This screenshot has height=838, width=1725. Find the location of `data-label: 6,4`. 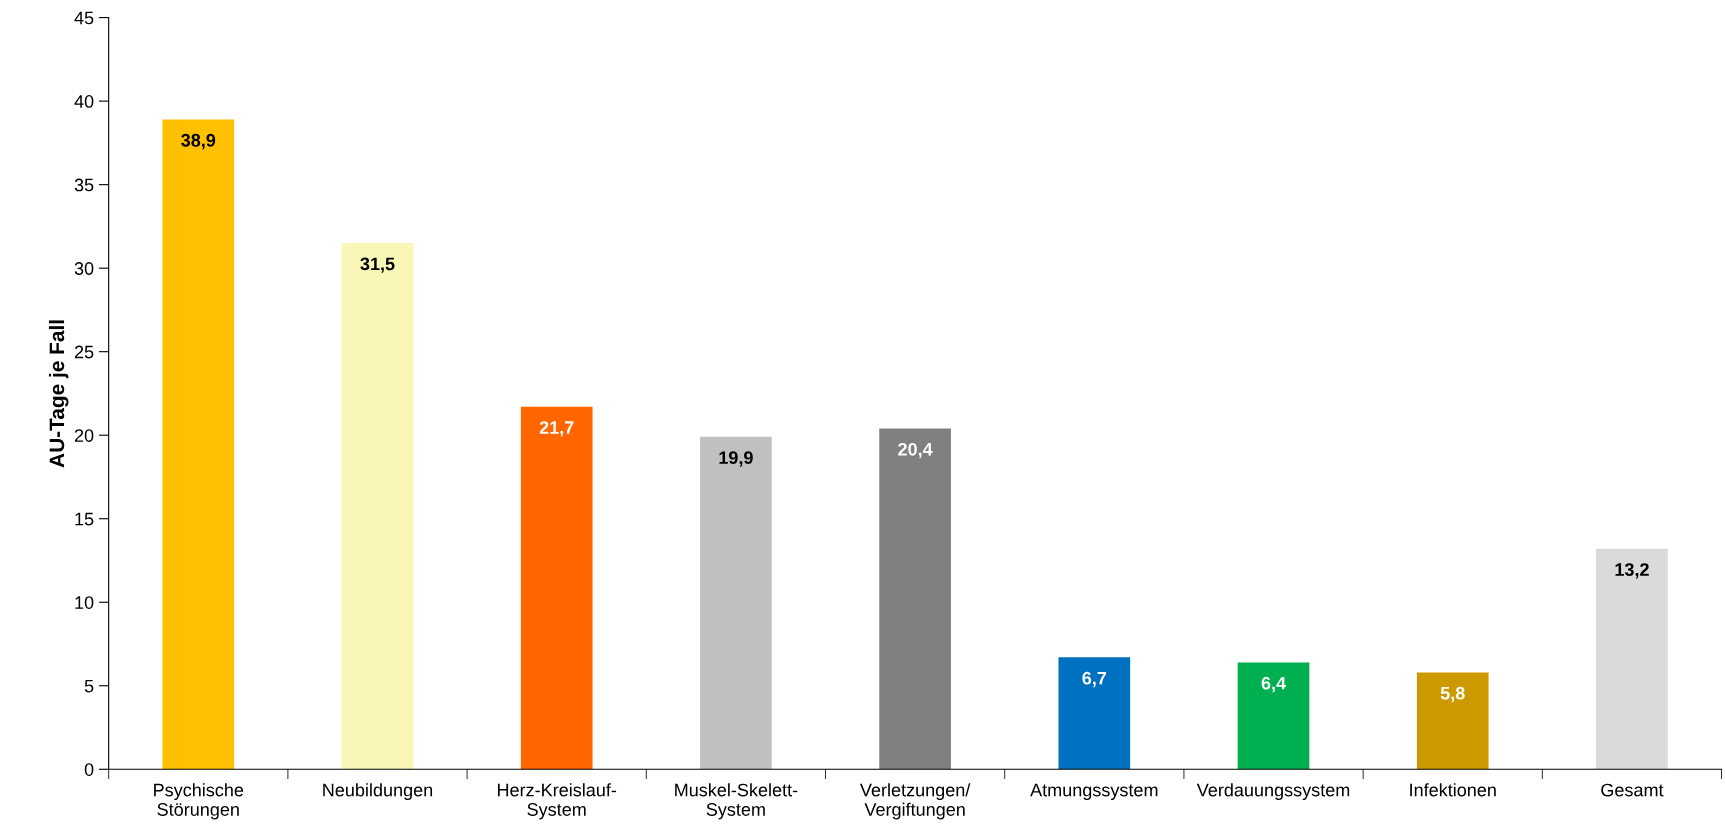

data-label: 6,4 is located at coordinates (1273, 684).